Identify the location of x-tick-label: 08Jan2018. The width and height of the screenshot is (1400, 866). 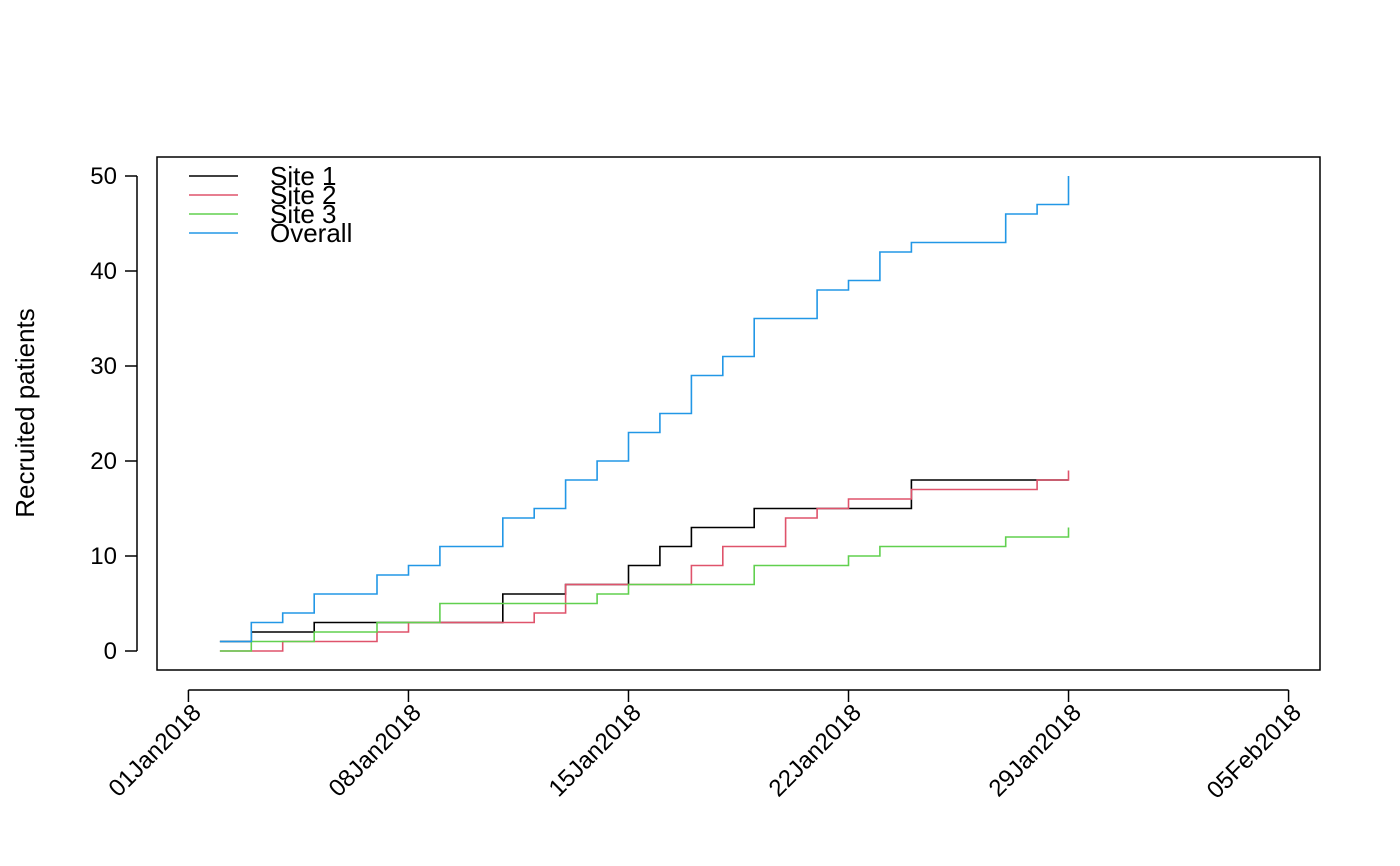
(375, 750).